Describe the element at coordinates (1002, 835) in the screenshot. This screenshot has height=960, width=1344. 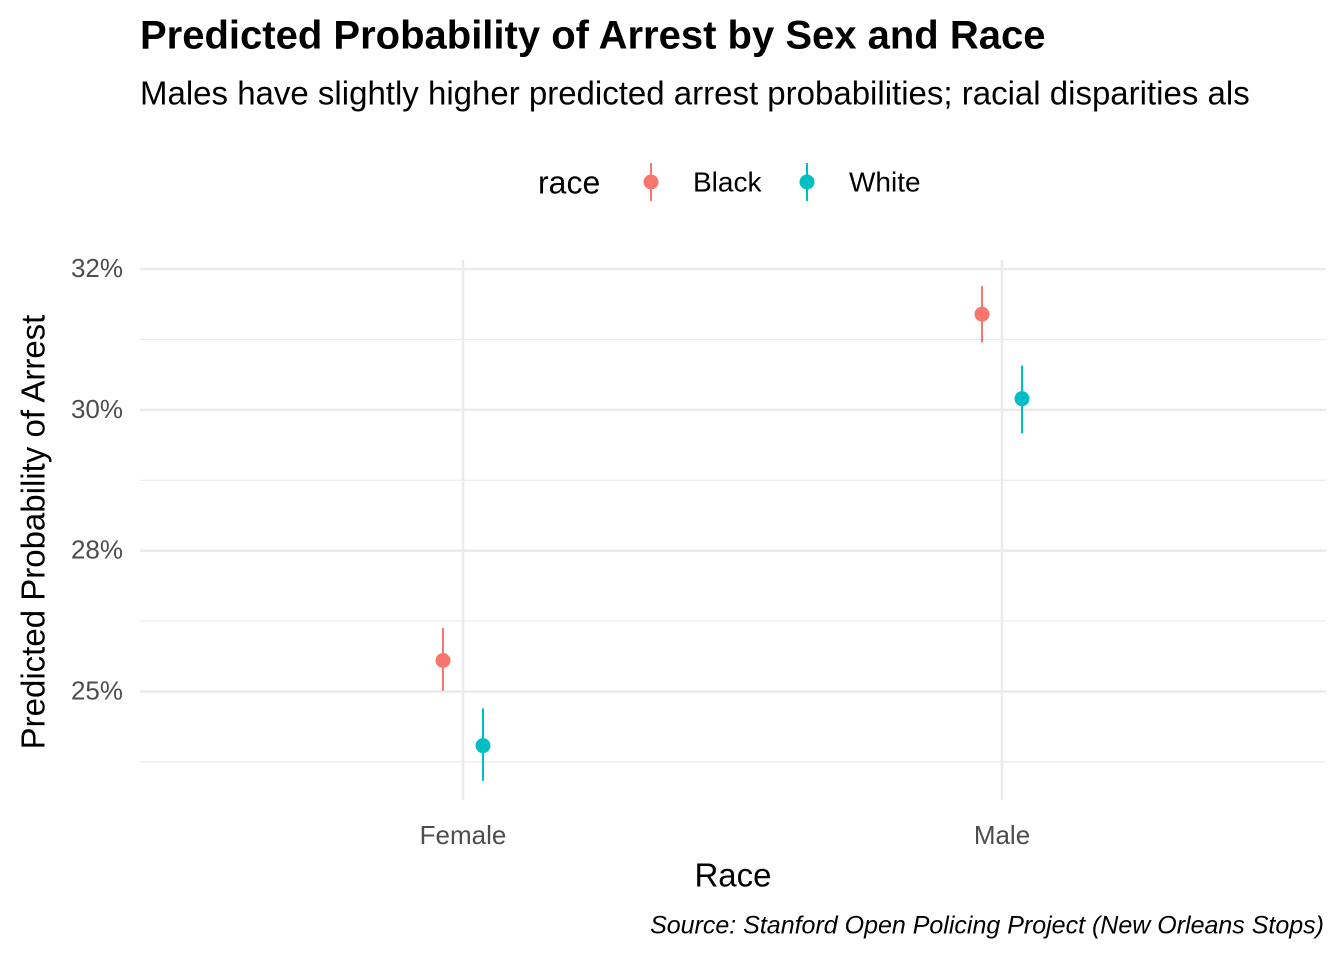
I see `x-tick-label: Male` at that location.